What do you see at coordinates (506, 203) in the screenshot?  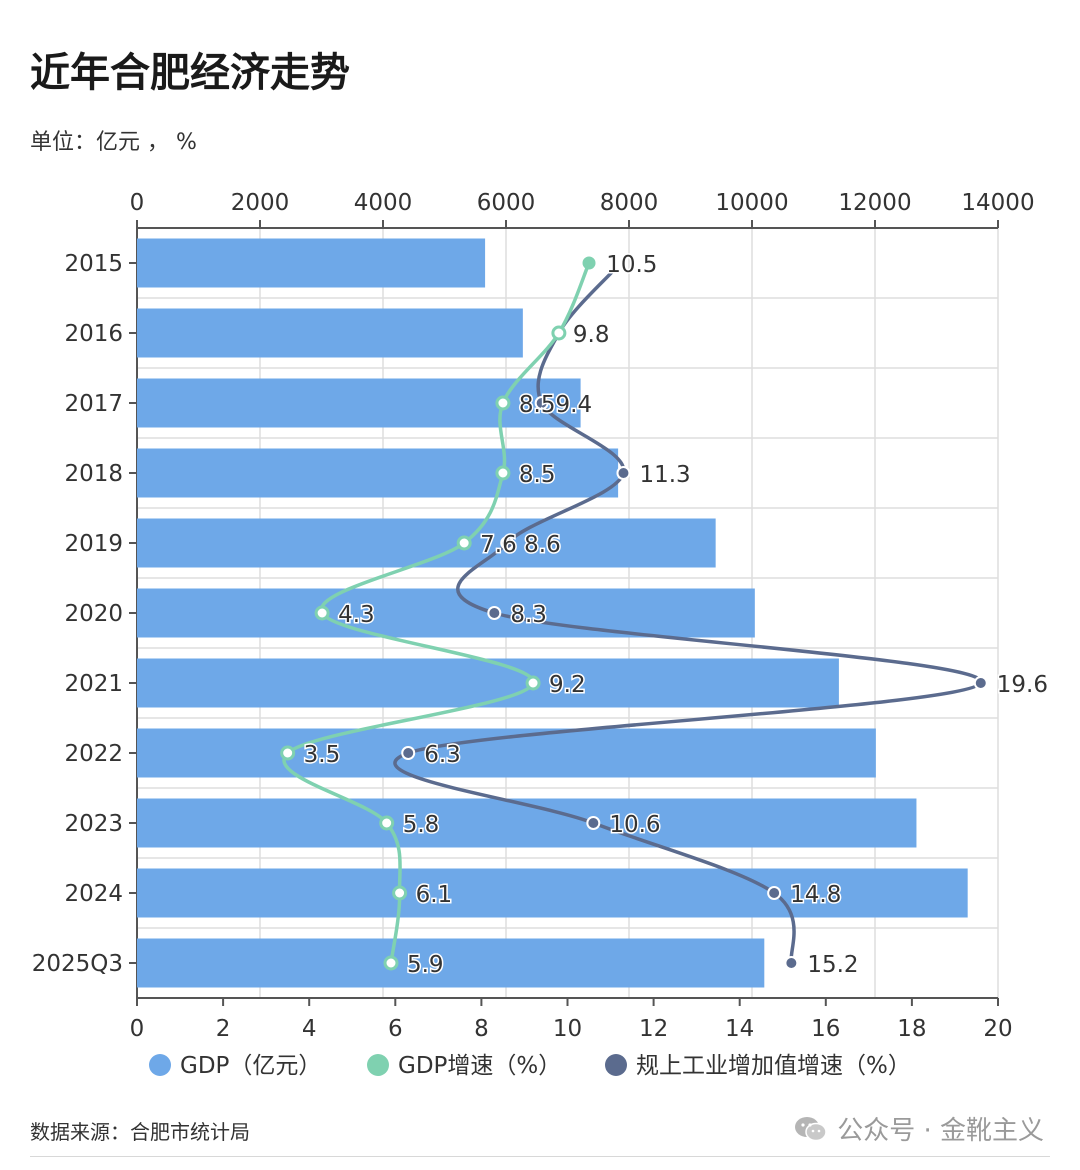 I see `top-axis-tick-label: 6000` at bounding box center [506, 203].